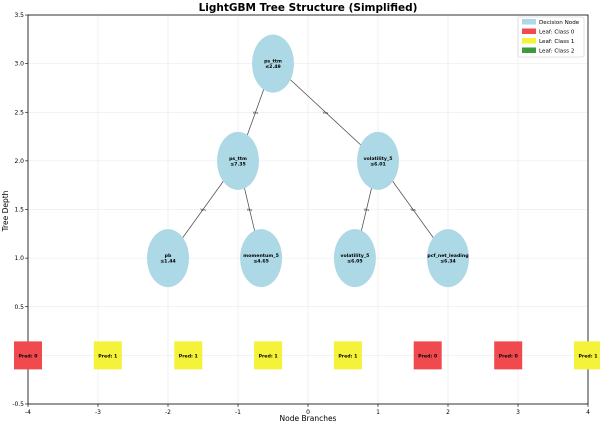  I want to click on y-axis-label: Tree Depth, so click(5, 211).